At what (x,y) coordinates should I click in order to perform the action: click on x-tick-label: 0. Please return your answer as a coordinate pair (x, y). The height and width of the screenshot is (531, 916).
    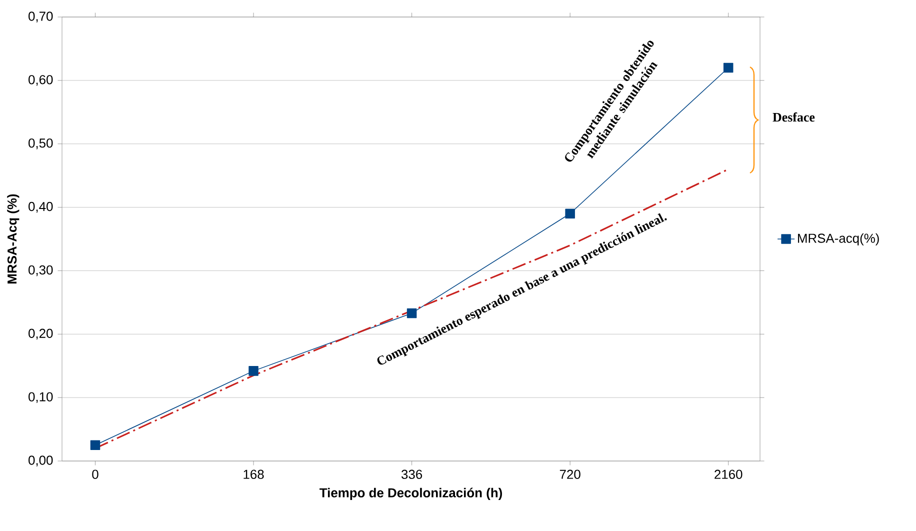
    Looking at the image, I should click on (95, 474).